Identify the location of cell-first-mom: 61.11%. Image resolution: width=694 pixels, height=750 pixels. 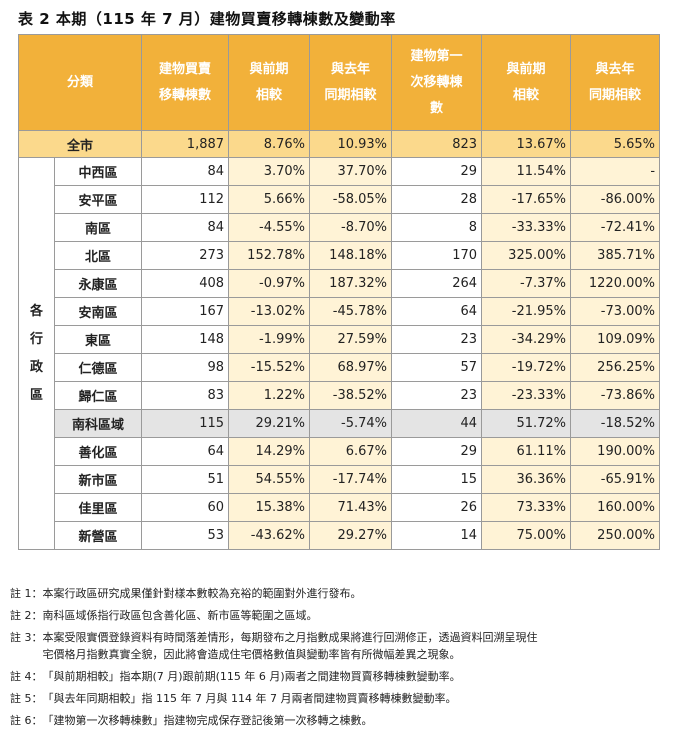
(526, 451).